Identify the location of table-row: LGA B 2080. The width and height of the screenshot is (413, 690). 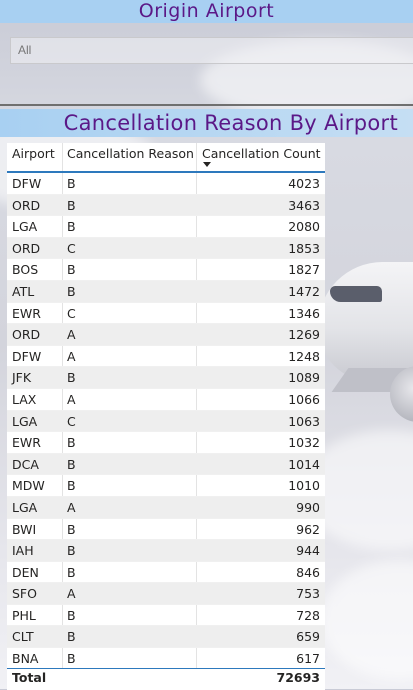
(166, 227).